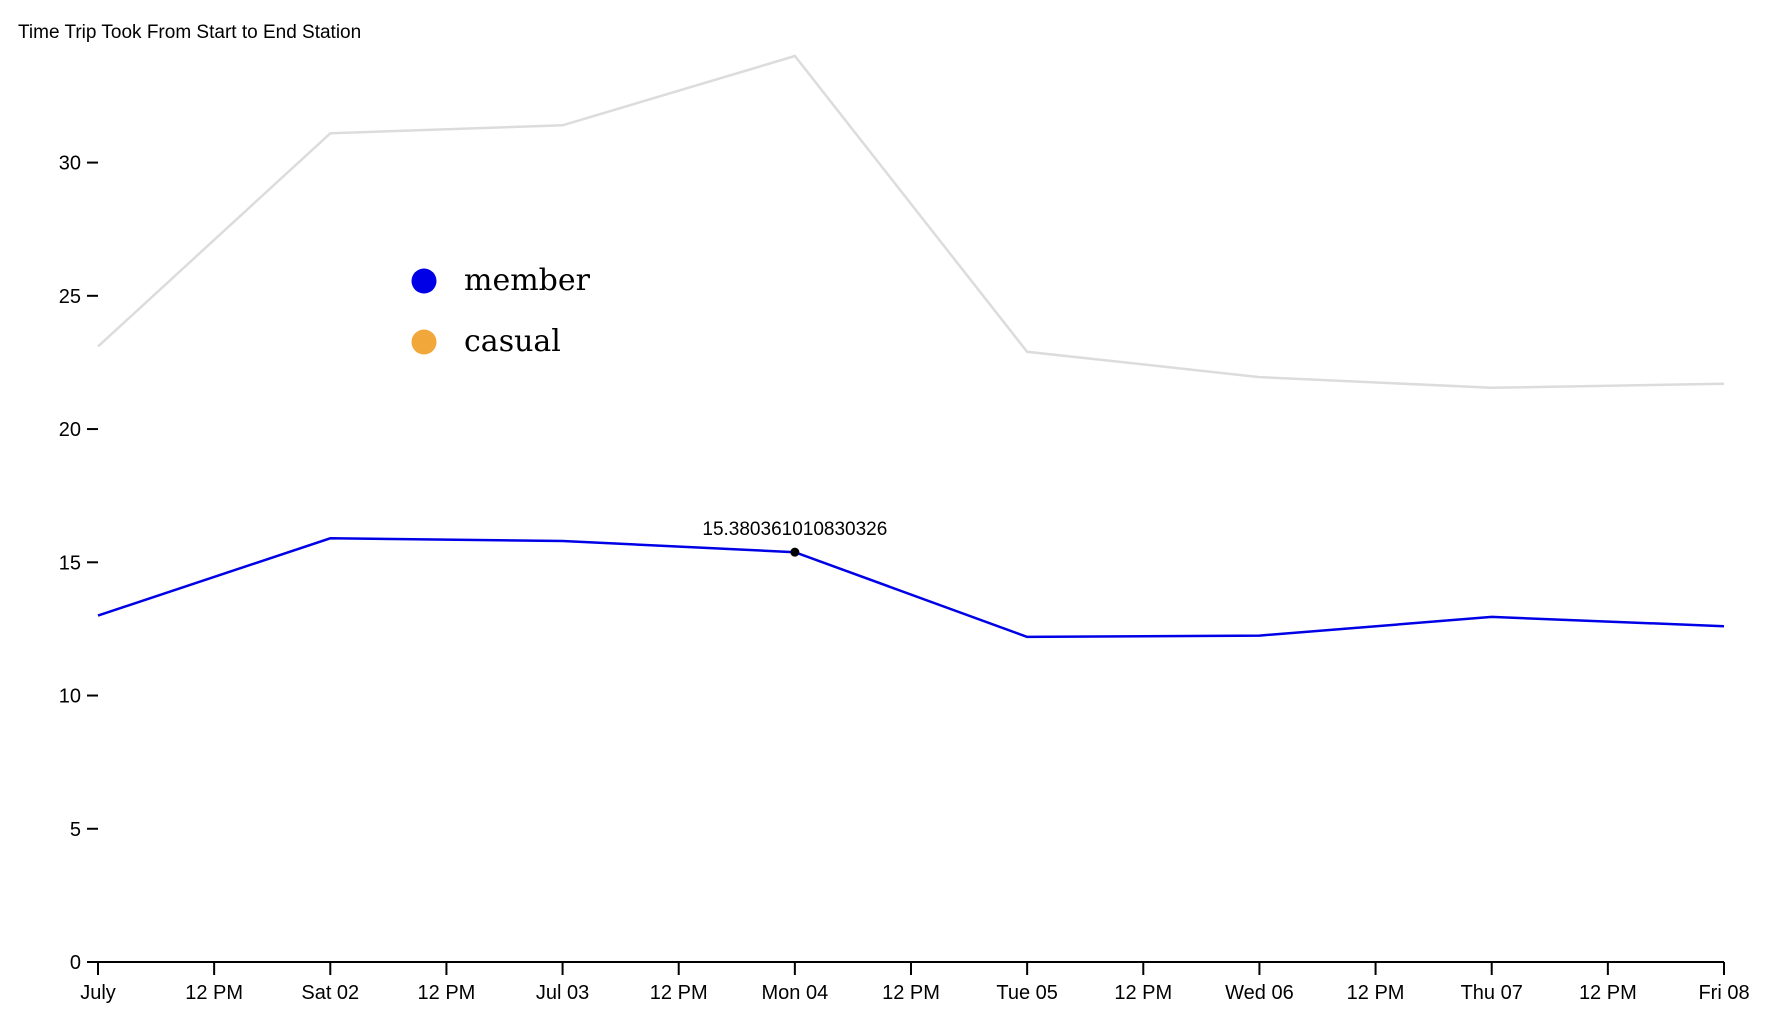 The width and height of the screenshot is (1782, 1032). What do you see at coordinates (189, 32) in the screenshot?
I see `chart-title: Time Trip Took From Start to End Station` at bounding box center [189, 32].